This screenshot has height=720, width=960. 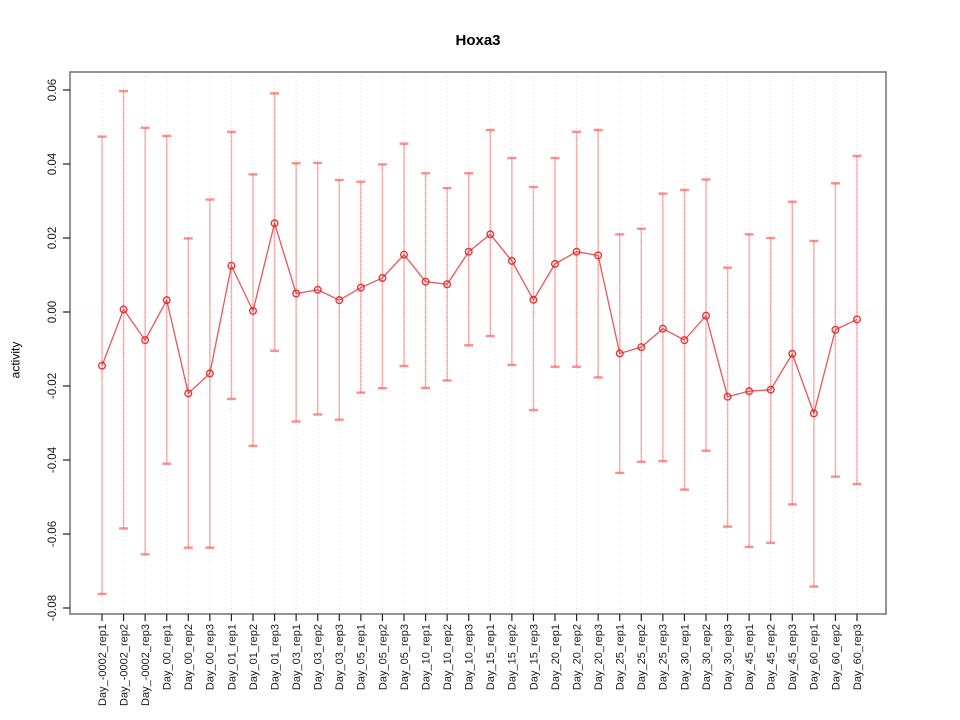 I want to click on x-tick-label: Day_01_rep2, so click(x=254, y=657).